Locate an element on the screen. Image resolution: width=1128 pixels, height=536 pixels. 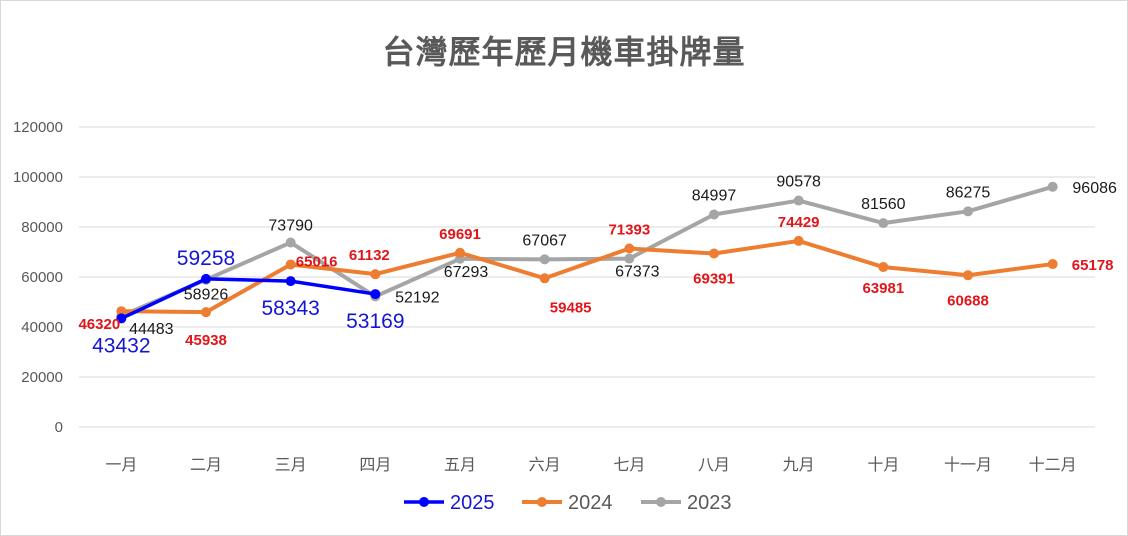
legend-label: 2024 is located at coordinates (590, 503).